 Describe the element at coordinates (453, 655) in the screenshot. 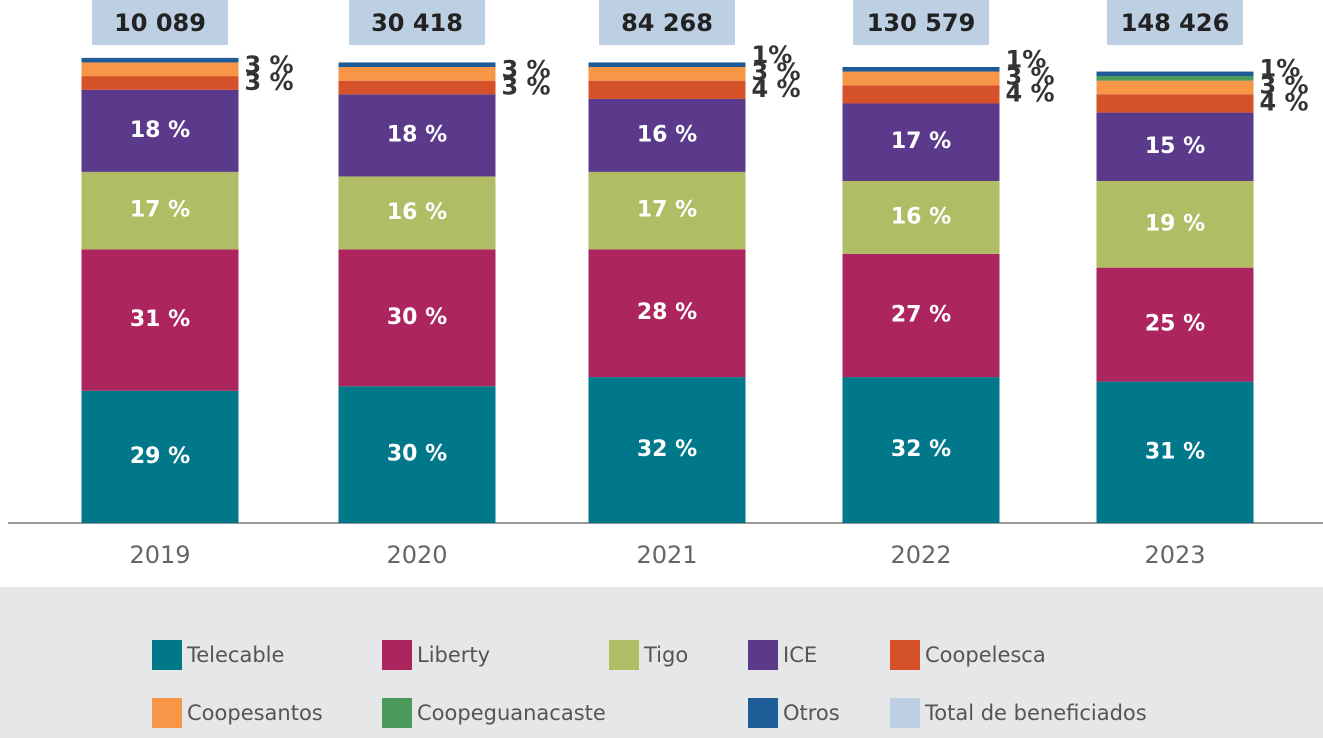

I see `legend-label: Liberty` at that location.